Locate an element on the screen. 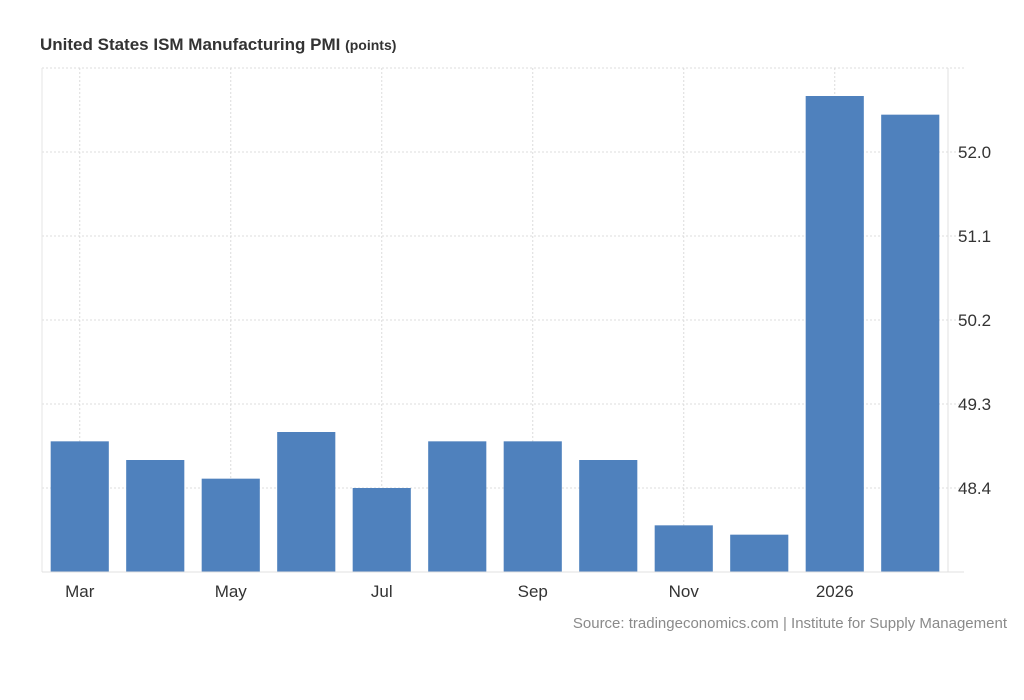  y-tick-labels: 48.4 49.3 50.2 51.1 52.0 is located at coordinates (974, 320).